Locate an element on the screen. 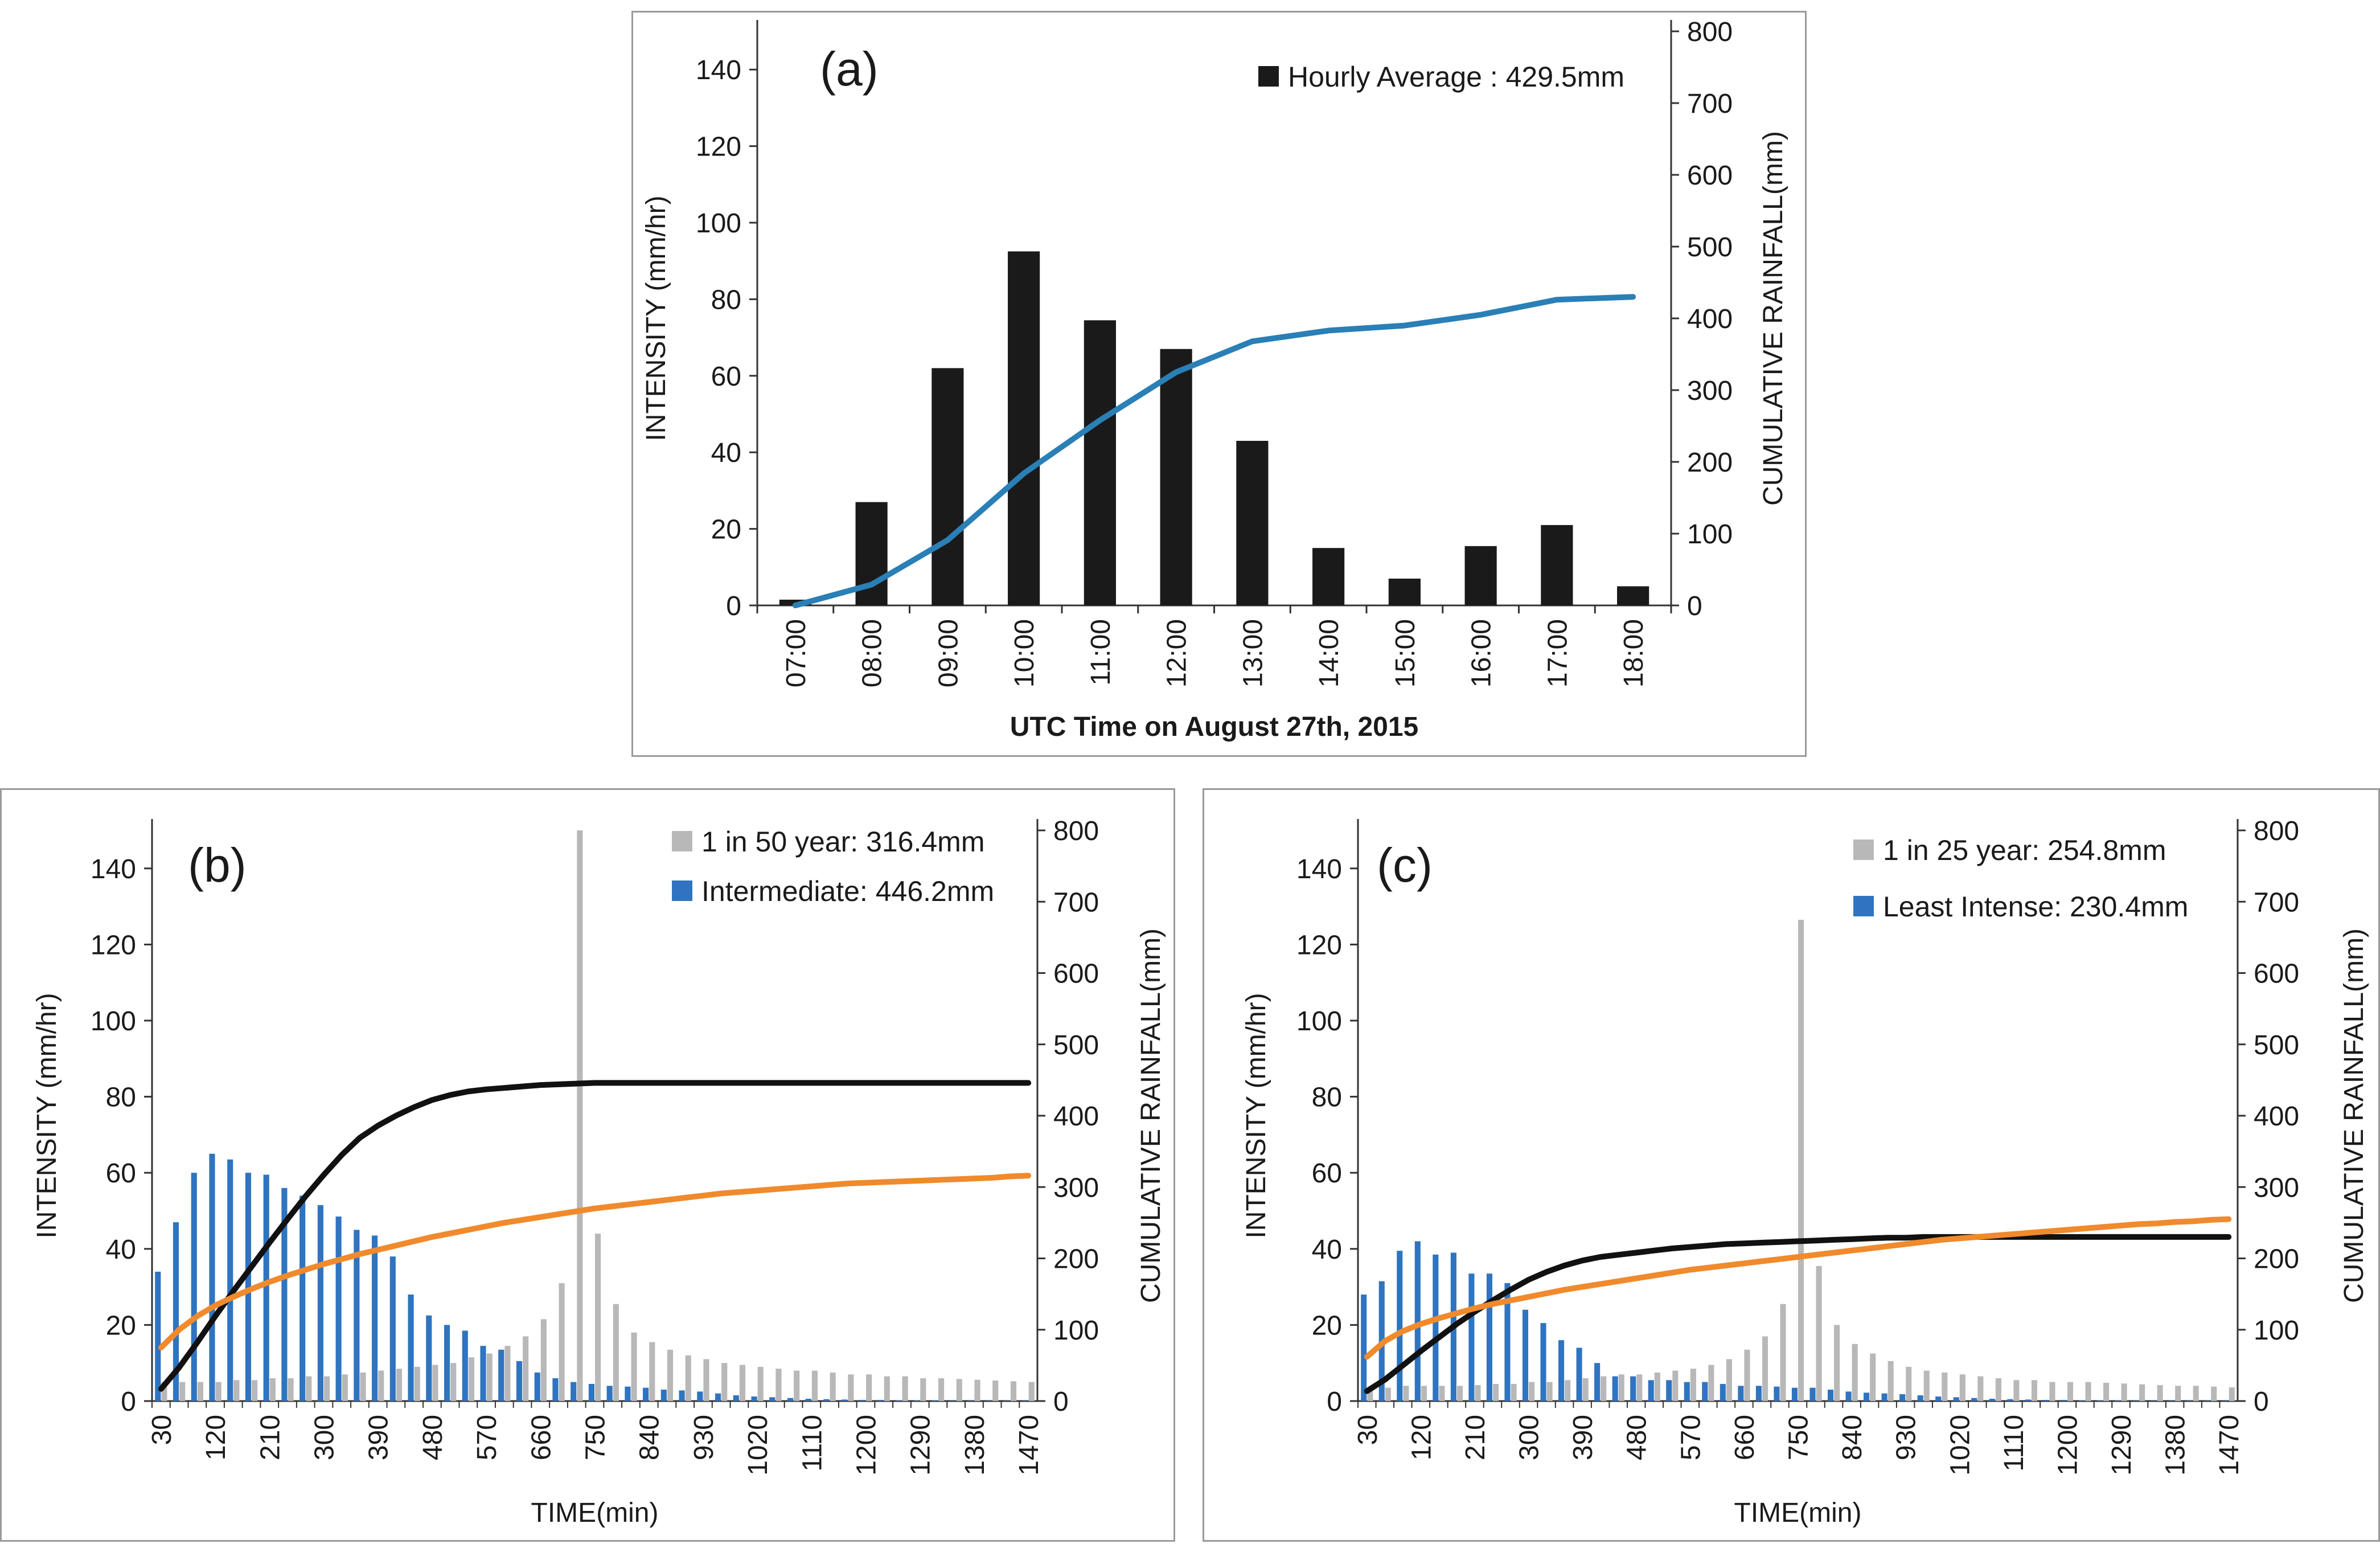  x-tick-label: 930 is located at coordinates (704, 1437).